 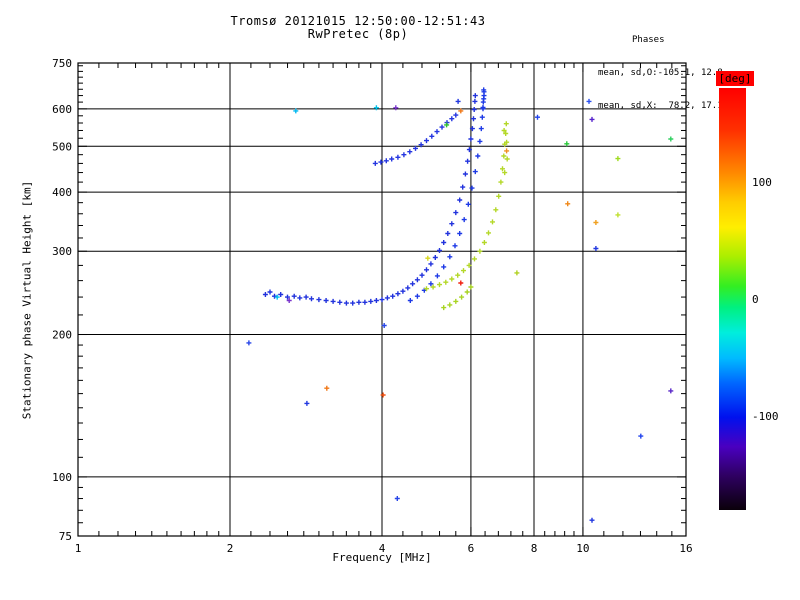 I want to click on colorbar, so click(x=732, y=299).